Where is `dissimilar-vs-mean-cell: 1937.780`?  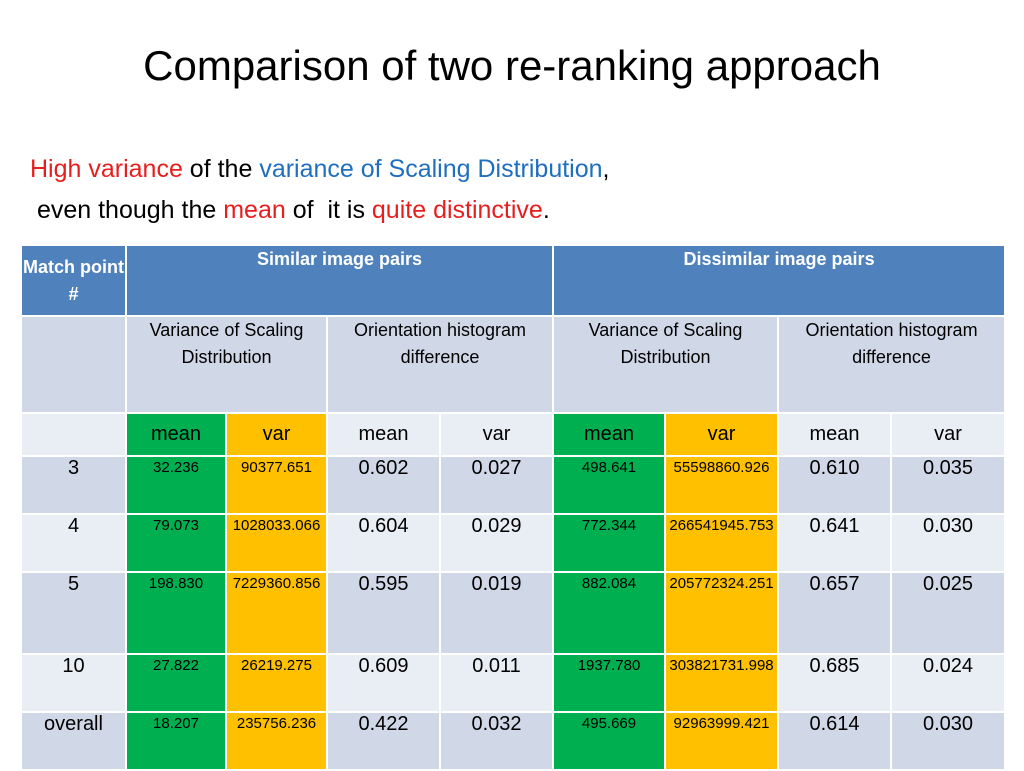
dissimilar-vs-mean-cell: 1937.780 is located at coordinates (609, 683).